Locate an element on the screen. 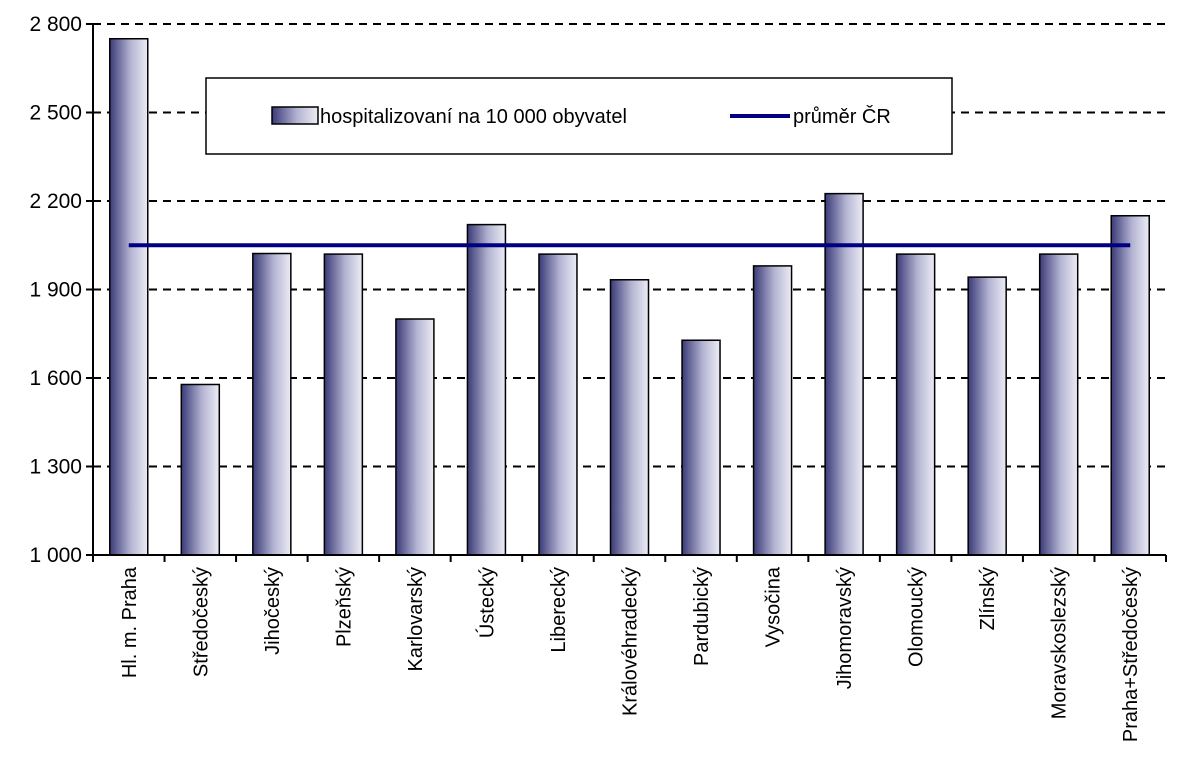 The image size is (1182, 762). category-label: Moravskoslezský is located at coordinates (1060, 643).